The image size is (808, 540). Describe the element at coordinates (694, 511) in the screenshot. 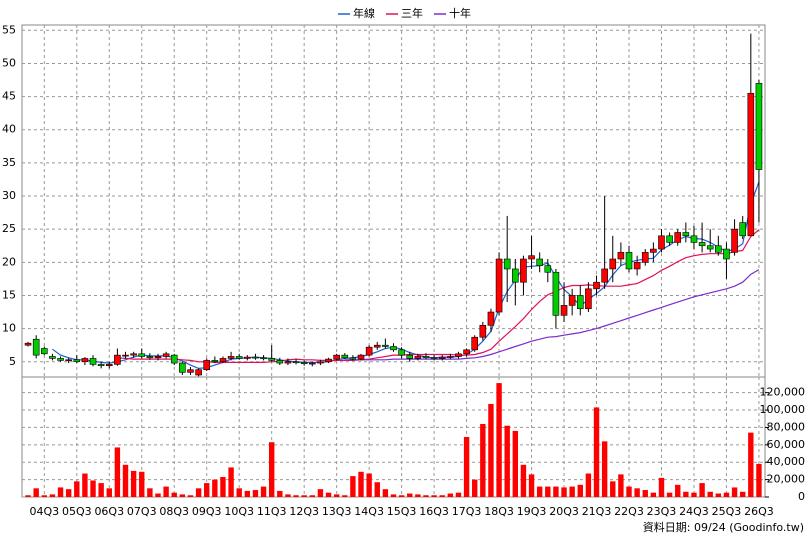

I see `x-tick-label: 24Q3` at that location.